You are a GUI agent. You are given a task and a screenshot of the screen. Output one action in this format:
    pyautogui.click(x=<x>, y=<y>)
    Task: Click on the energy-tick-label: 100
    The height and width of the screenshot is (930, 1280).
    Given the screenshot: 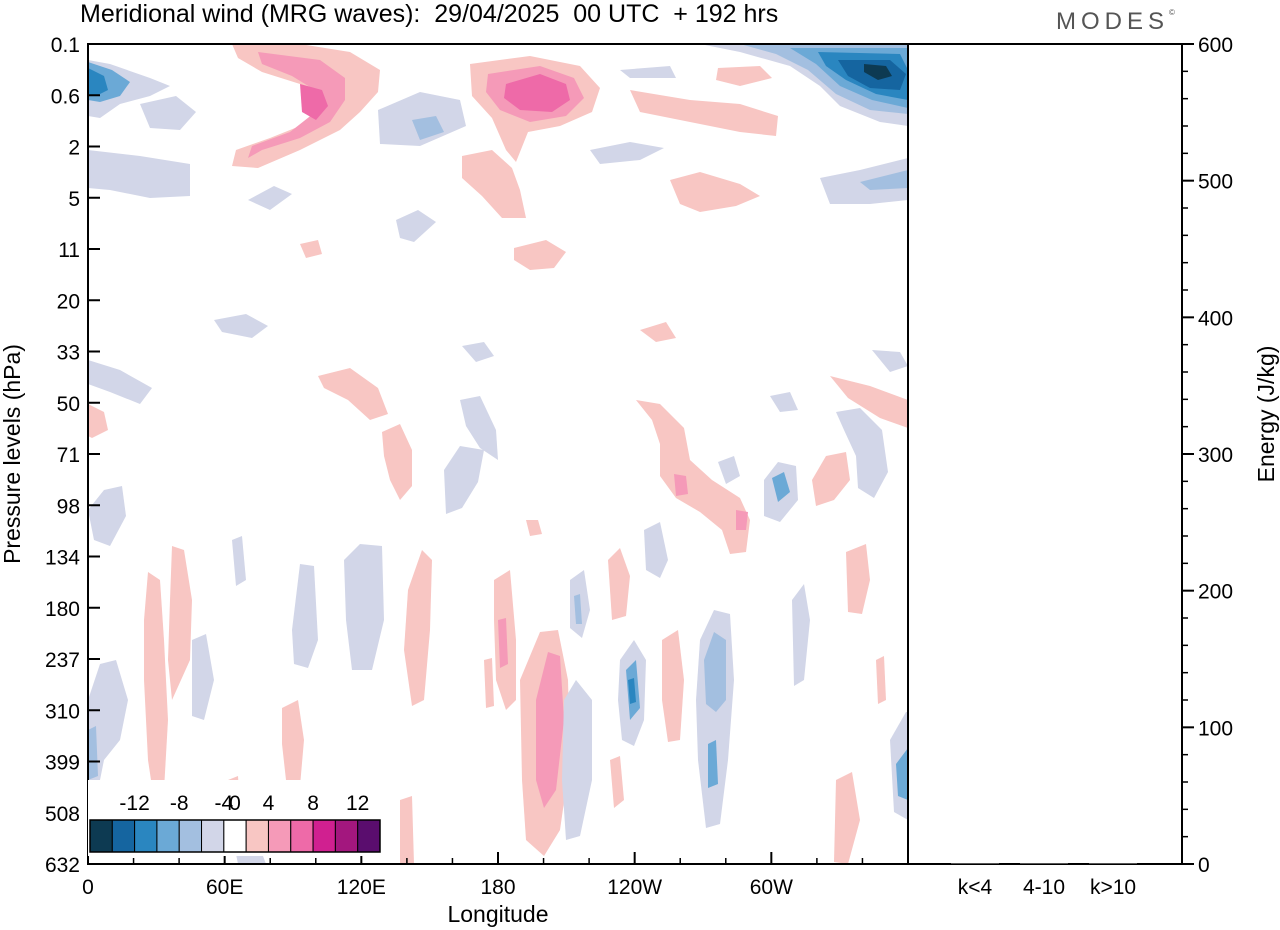 What is the action you would take?
    pyautogui.click(x=1215, y=728)
    